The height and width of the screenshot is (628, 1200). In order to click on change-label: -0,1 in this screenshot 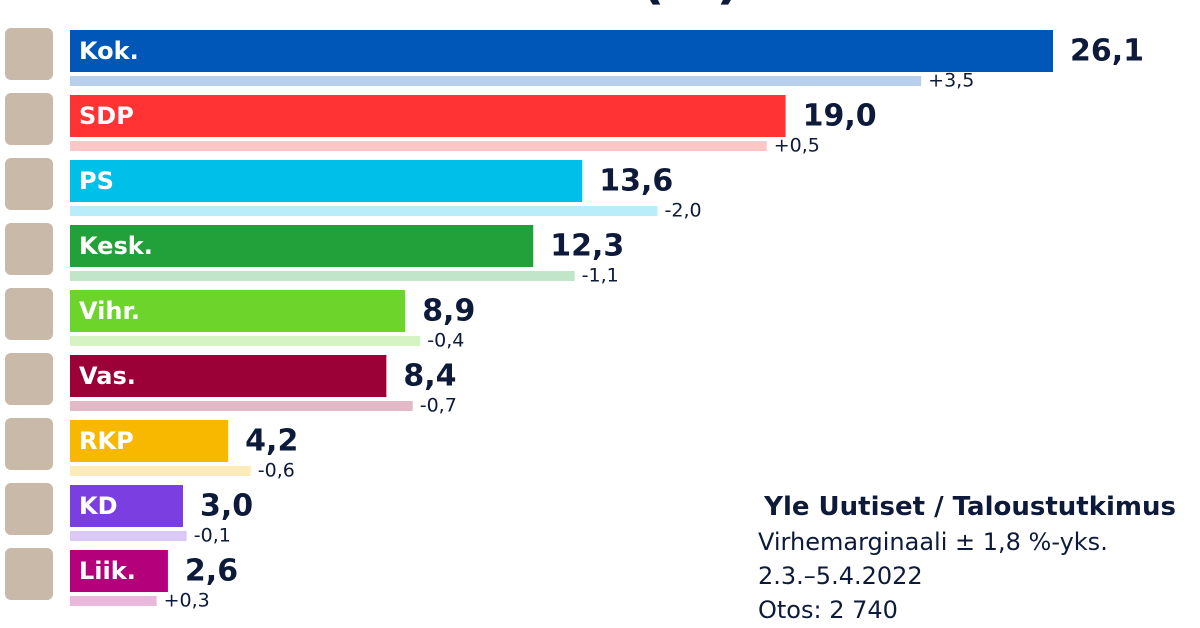, I will do `click(212, 536)`.